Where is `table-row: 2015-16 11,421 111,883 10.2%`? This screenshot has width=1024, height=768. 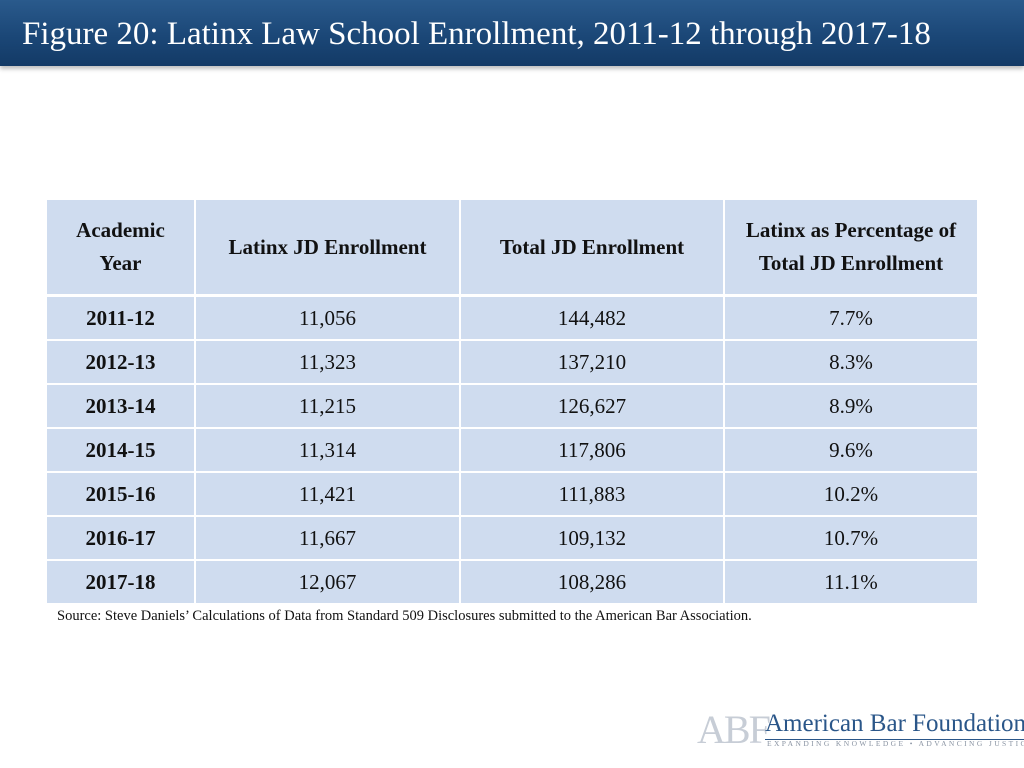
table-row: 2015-16 11,421 111,883 10.2% is located at coordinates (512, 495).